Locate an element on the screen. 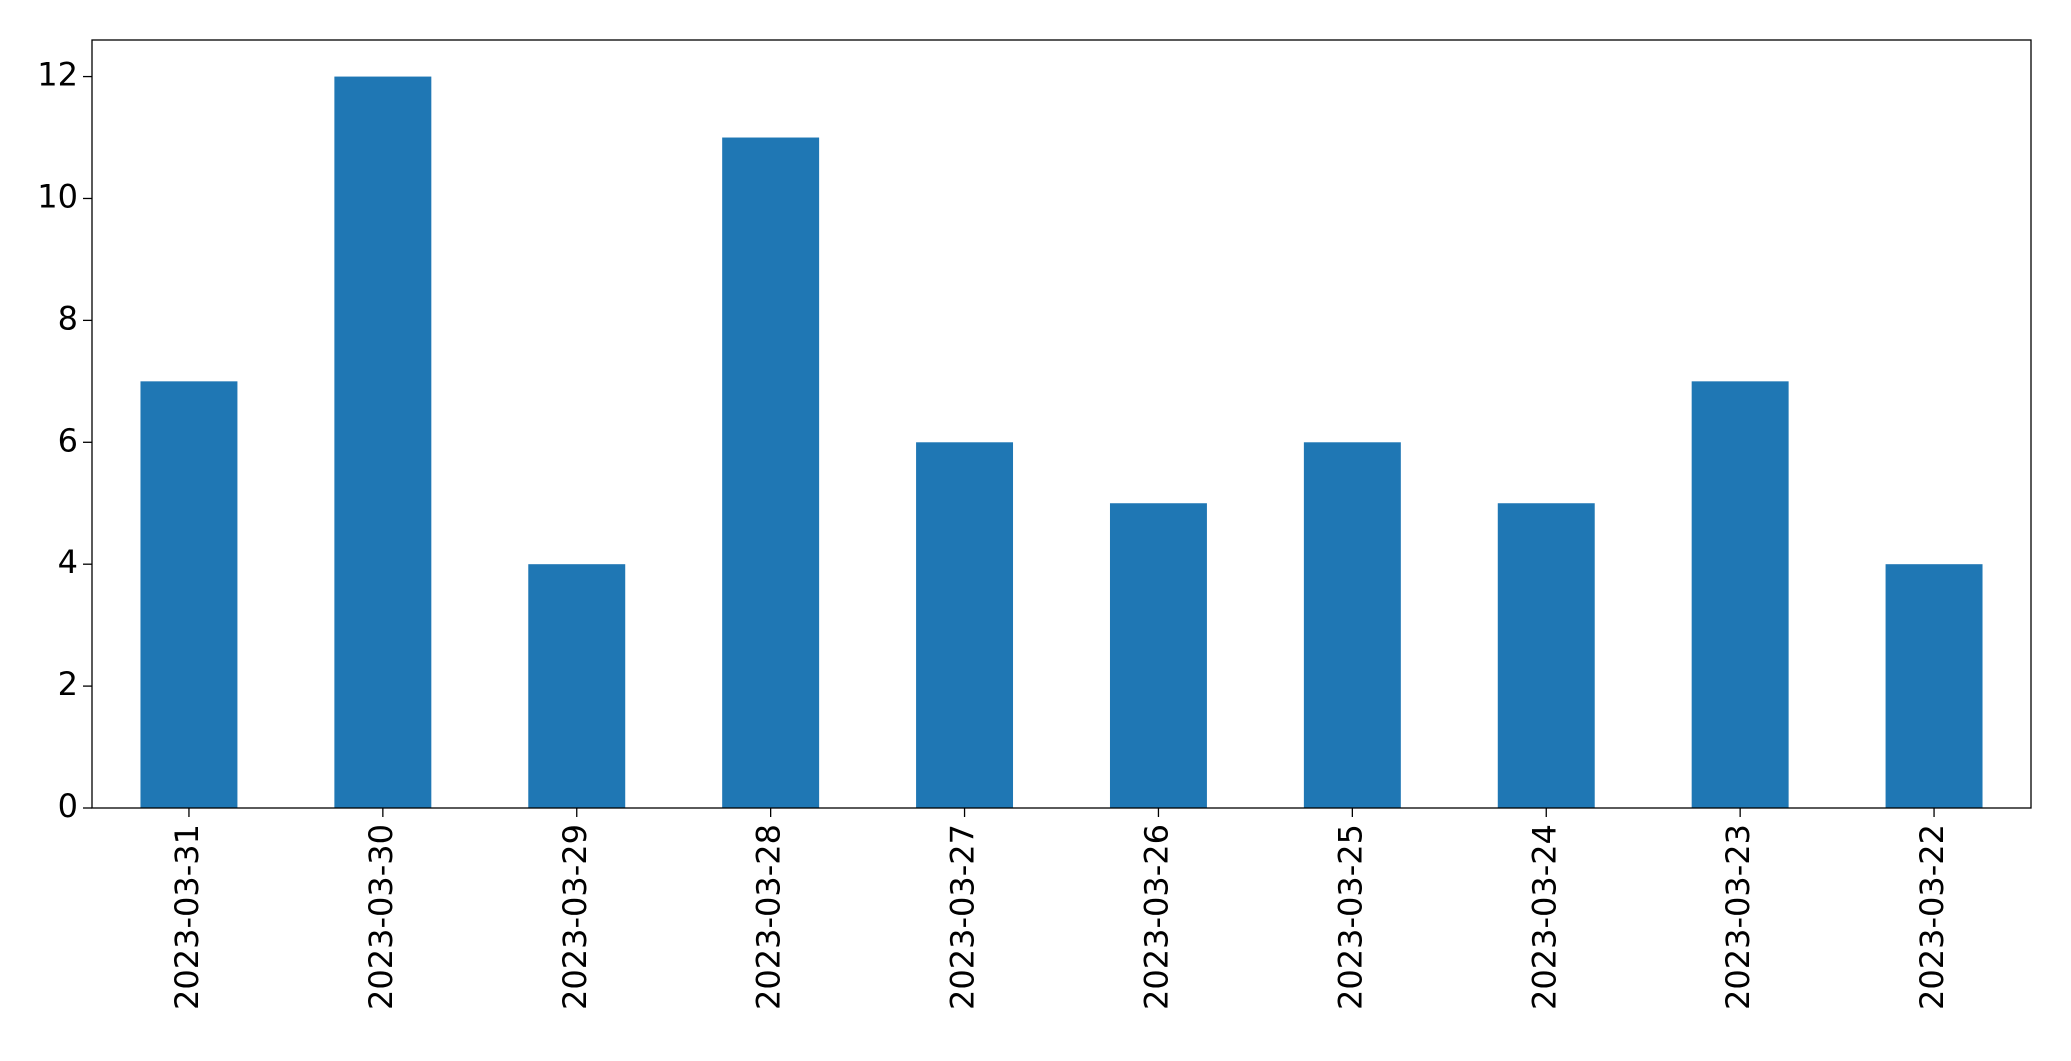  y-tick-label: 12 is located at coordinates (57, 75).